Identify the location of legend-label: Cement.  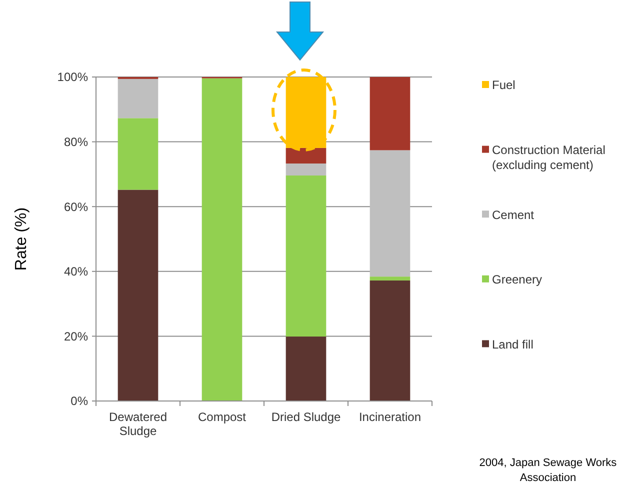
(513, 215).